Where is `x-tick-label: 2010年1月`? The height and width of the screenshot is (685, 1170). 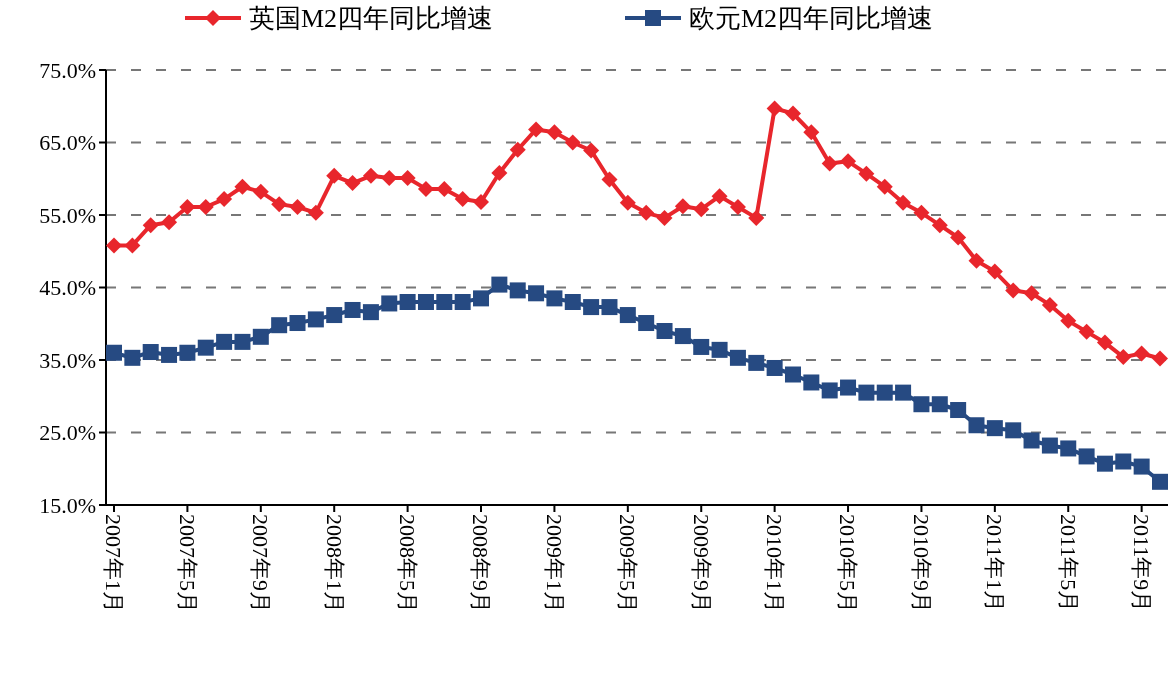
x-tick-label: 2010年1月 is located at coordinates (774, 563).